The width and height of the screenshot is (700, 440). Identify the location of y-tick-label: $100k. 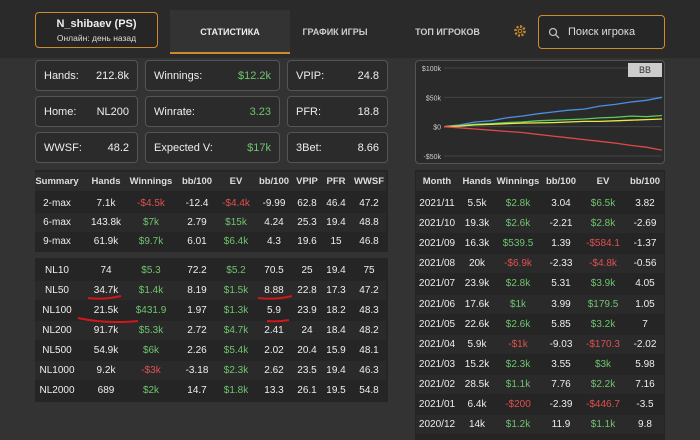
(432, 69).